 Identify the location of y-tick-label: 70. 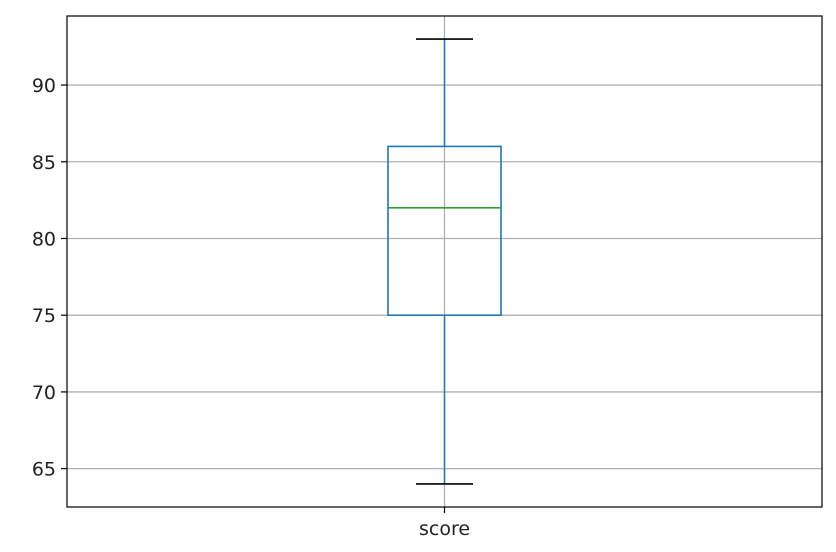
(44, 393).